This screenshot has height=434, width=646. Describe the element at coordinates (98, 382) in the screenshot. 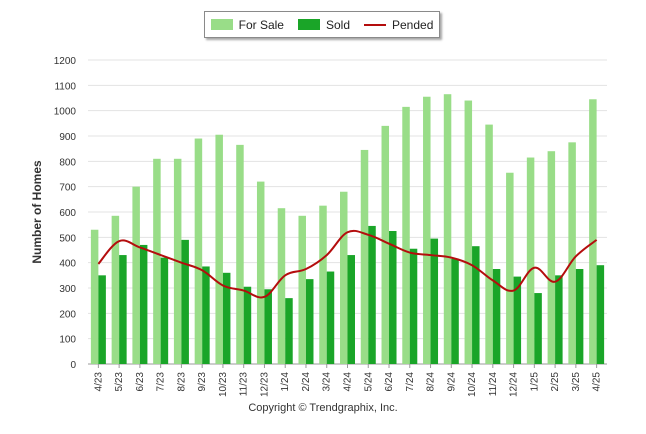

I see `x-tick-label-4-23: 4/23` at that location.